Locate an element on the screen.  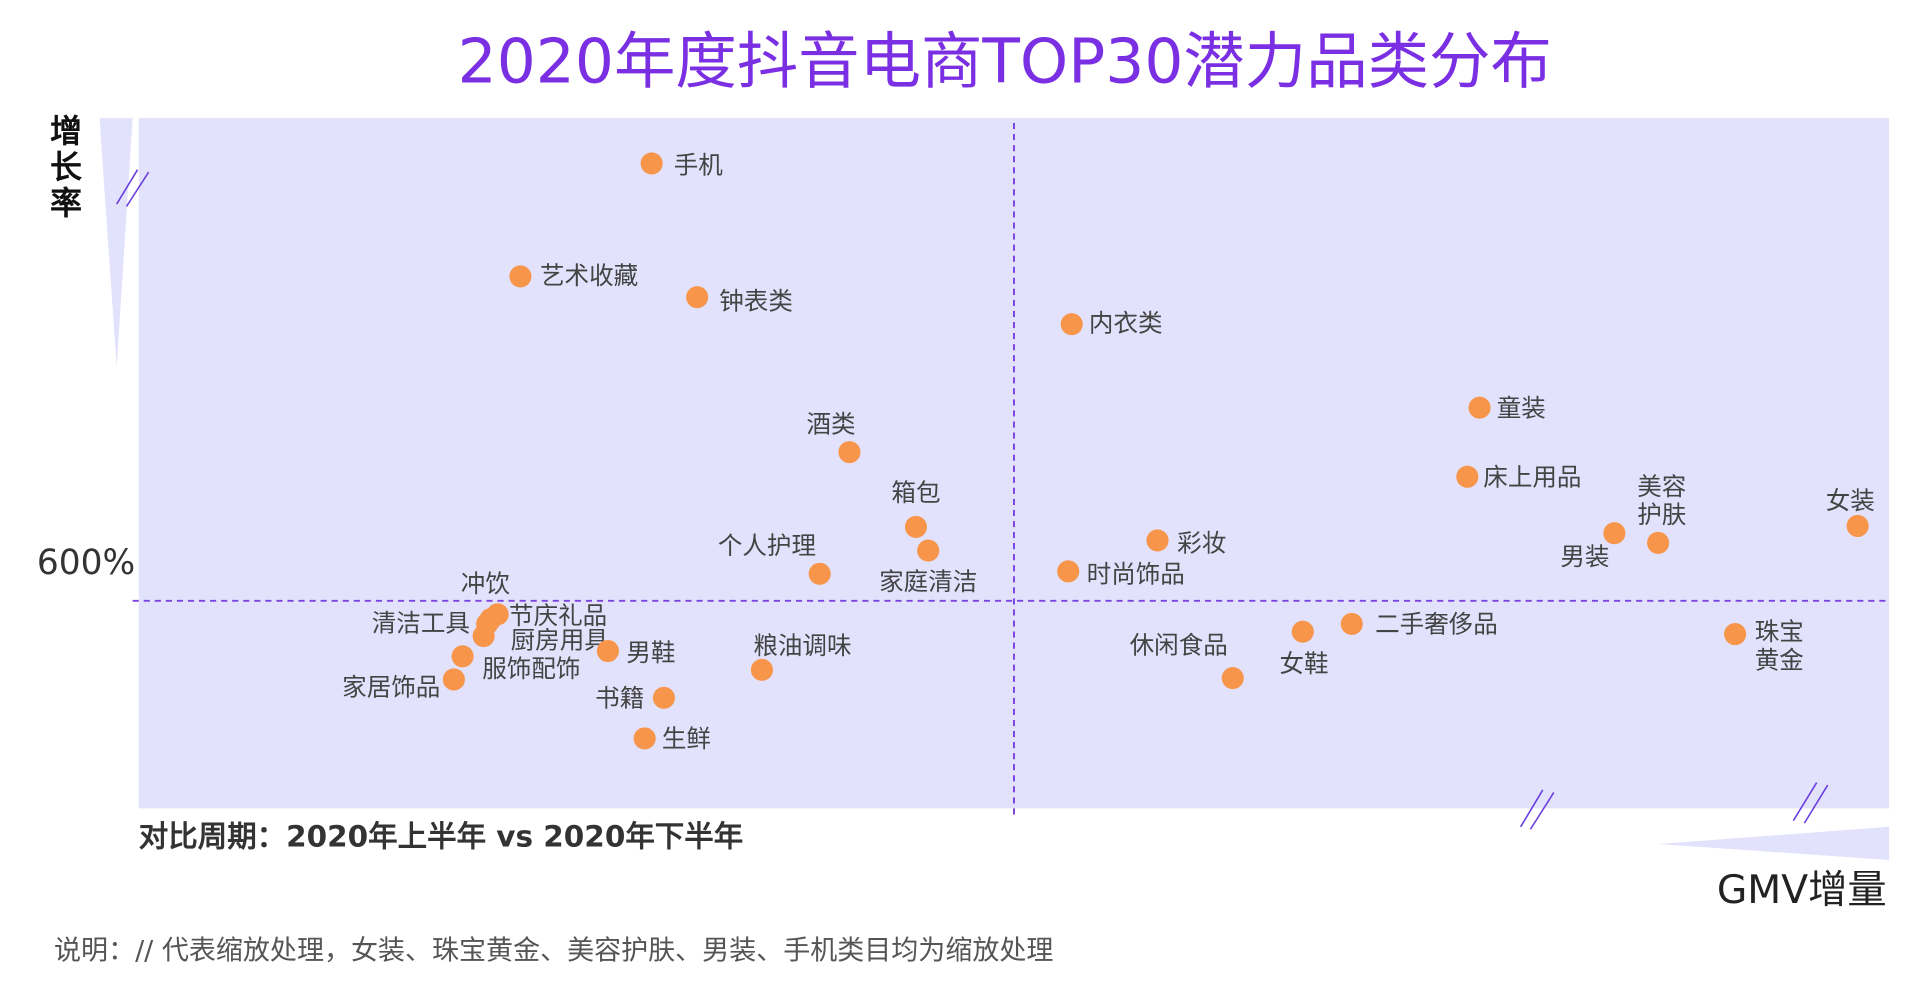
data-label-line: 清洁工具 is located at coordinates (421, 622).